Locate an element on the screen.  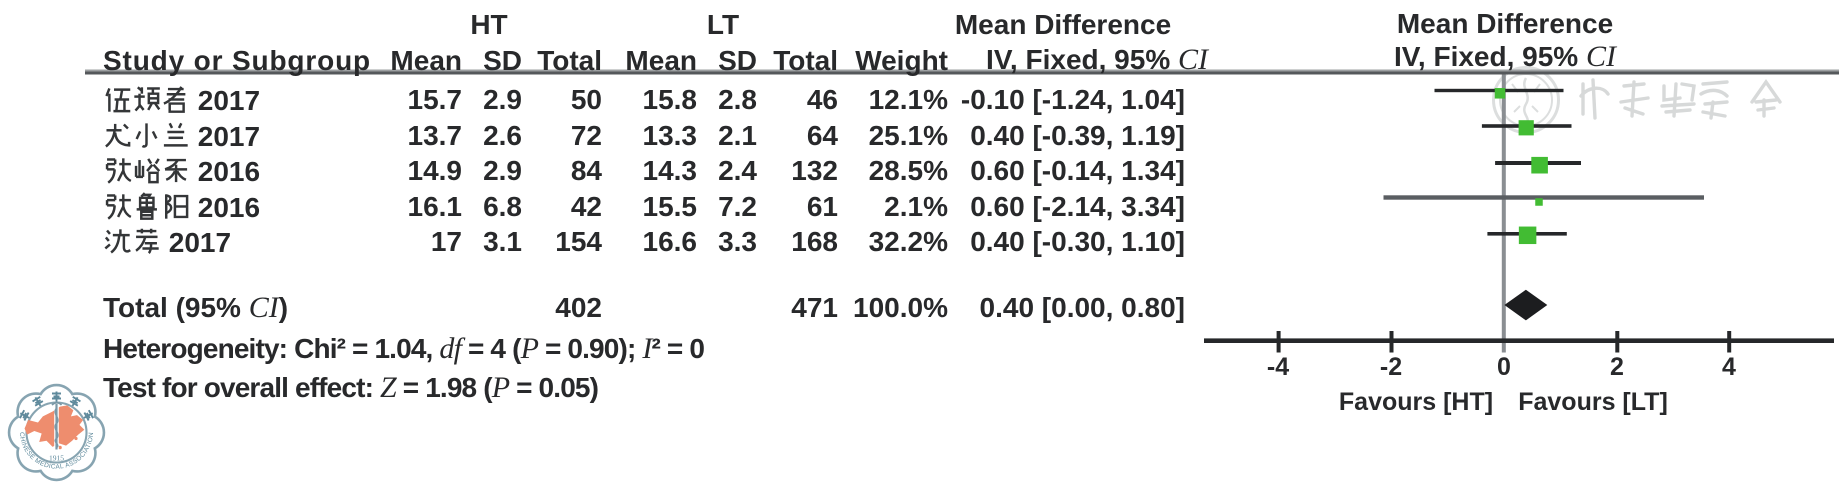
svg-text: 1915 is located at coordinates (56, 458).